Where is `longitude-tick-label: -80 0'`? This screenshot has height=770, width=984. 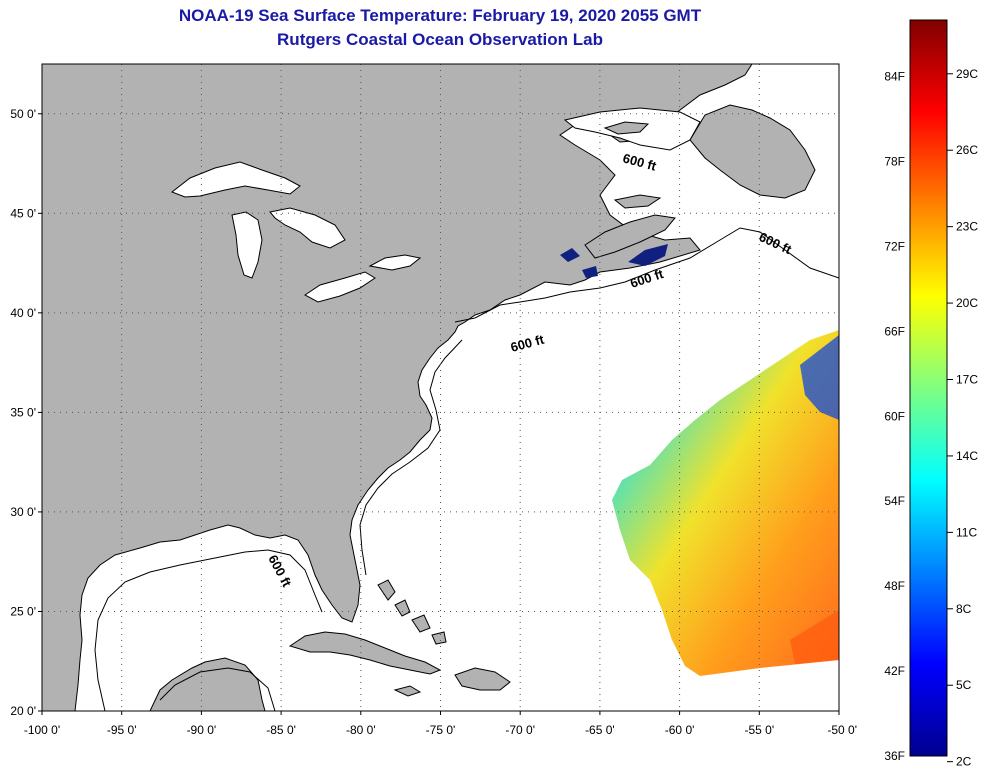
longitude-tick-label: -80 0' is located at coordinates (361, 730).